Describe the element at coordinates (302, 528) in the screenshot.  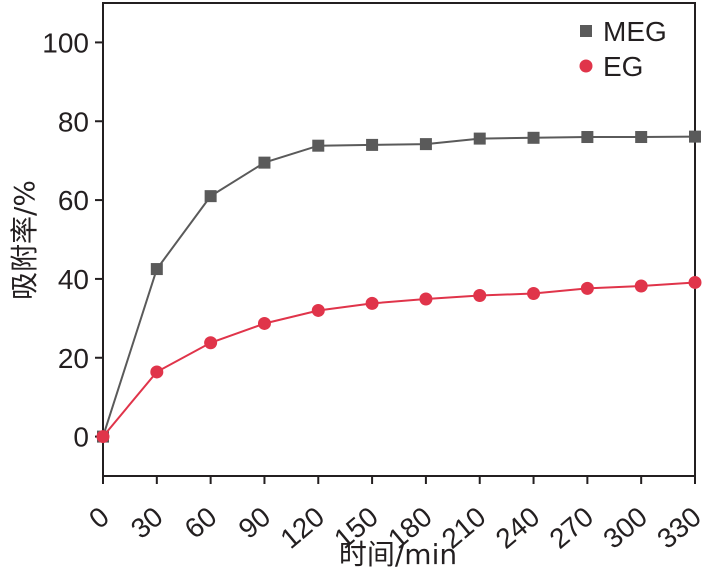
I see `x-tick-label: 120` at that location.